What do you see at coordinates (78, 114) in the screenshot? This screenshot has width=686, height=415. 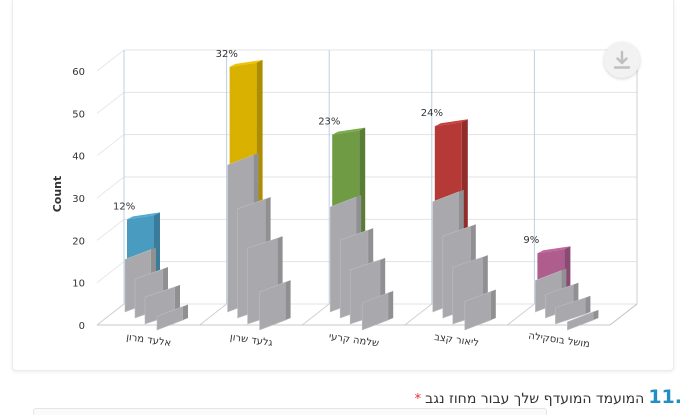 I see `y-tick-label: 50` at bounding box center [78, 114].